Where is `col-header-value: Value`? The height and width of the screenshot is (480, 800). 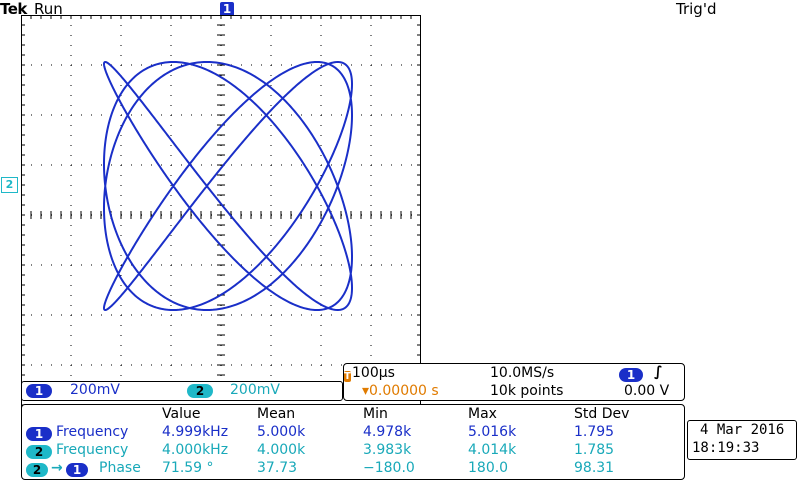
col-header-value: Value is located at coordinates (181, 414).